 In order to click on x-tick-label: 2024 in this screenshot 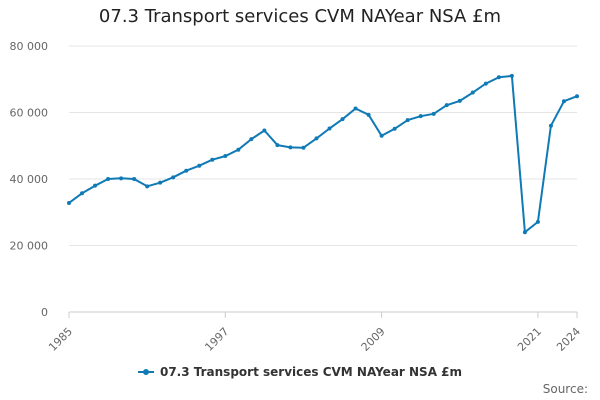, I will do `click(568, 339)`.